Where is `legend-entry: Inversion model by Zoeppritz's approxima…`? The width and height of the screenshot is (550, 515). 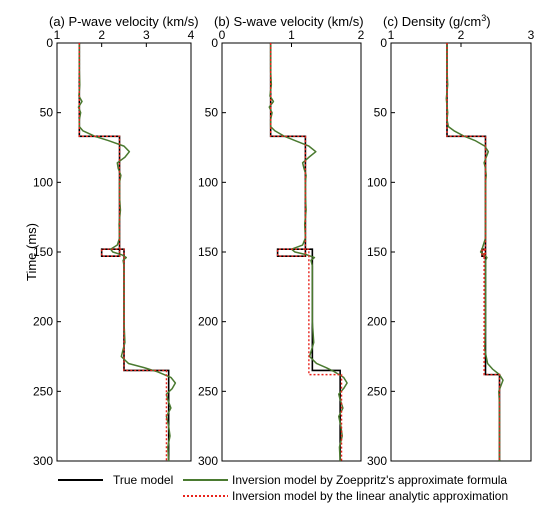
legend-entry: Inversion model by Zoeppritz's approxima… is located at coordinates (369, 480).